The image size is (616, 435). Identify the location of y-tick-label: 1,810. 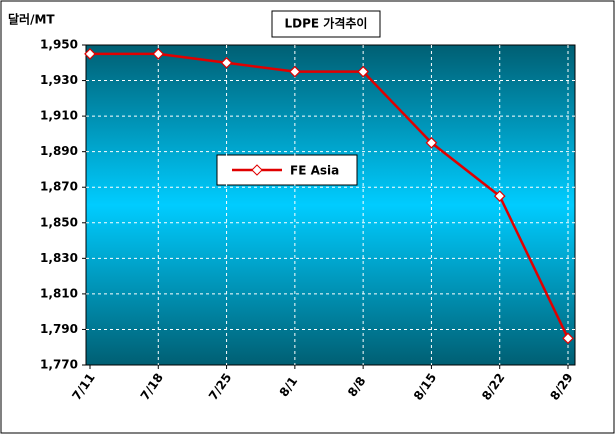
(59, 293).